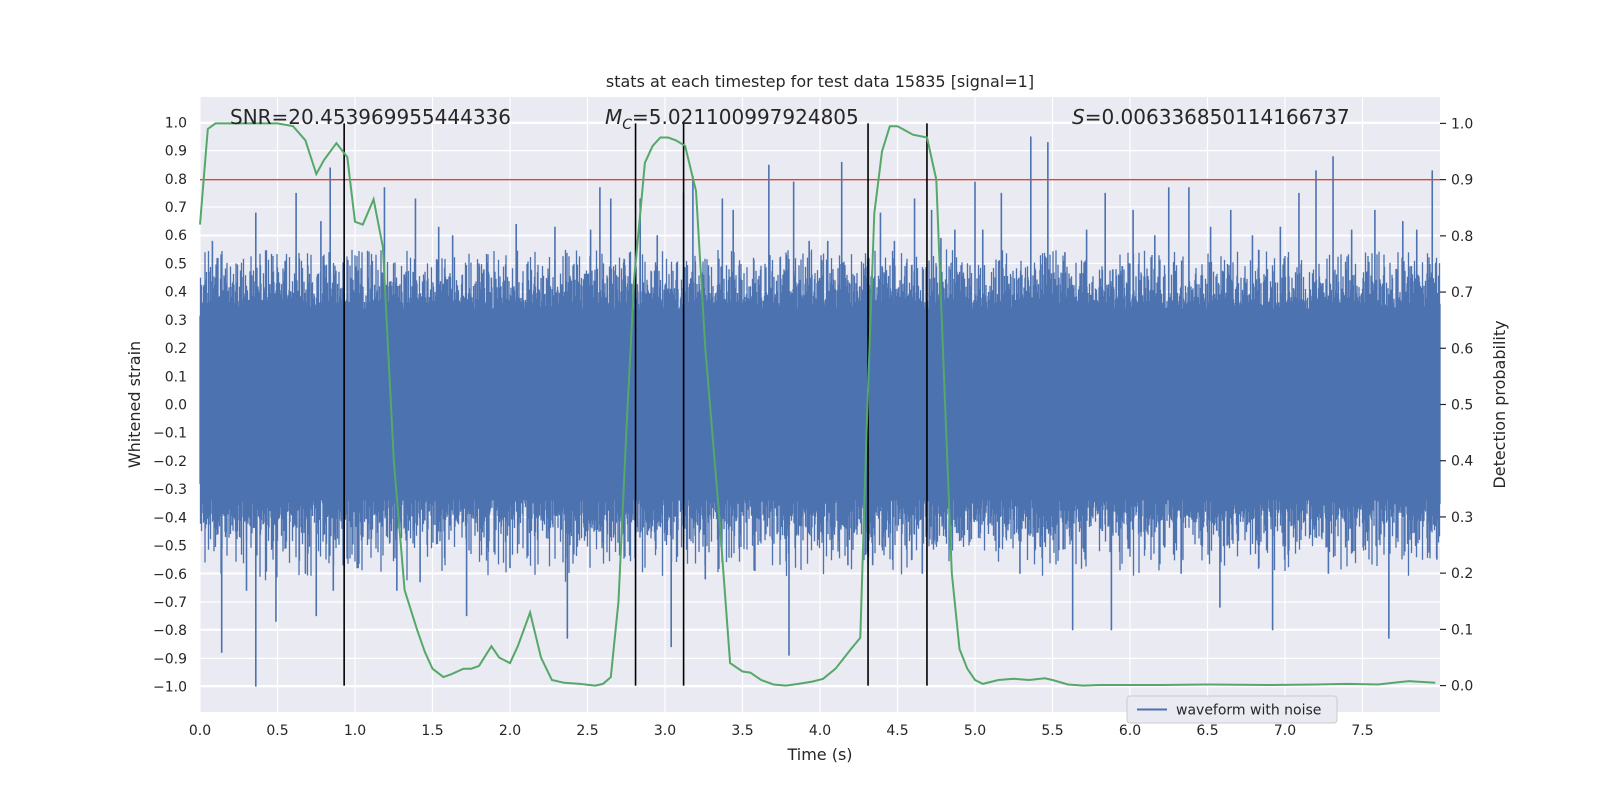 The height and width of the screenshot is (800, 1600). Describe the element at coordinates (1462, 181) in the screenshot. I see `y2-tick-label: 0.9` at that location.